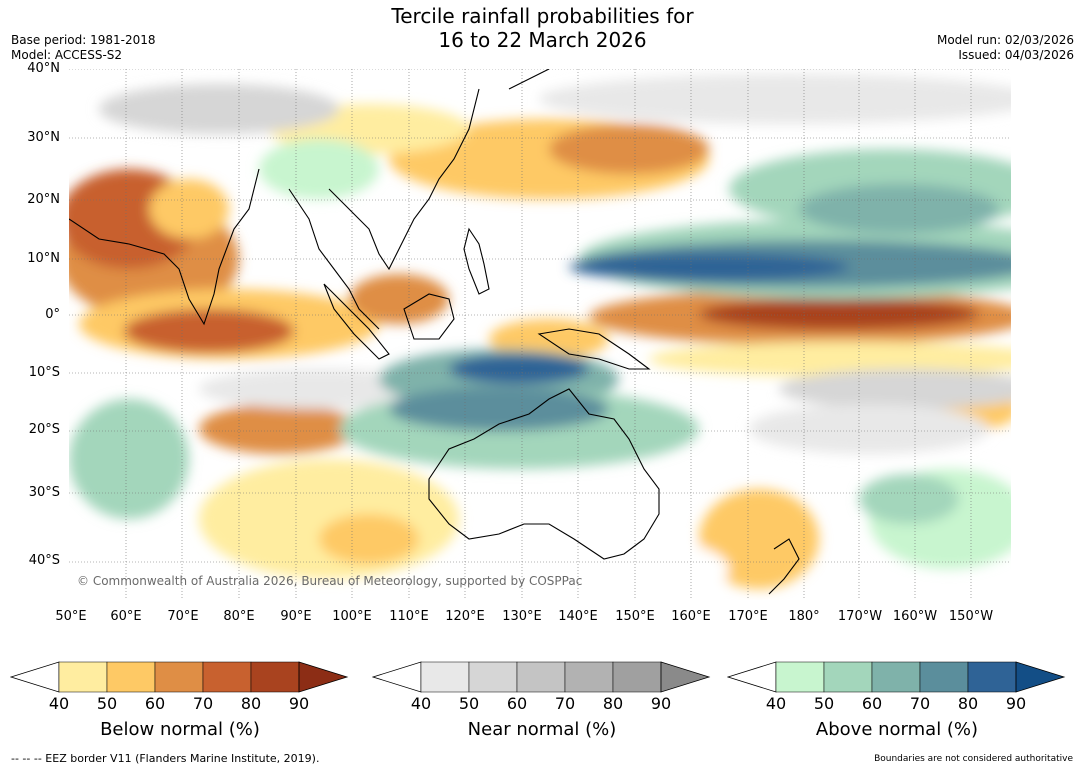  I want to click on lon-label: 110°E, so click(409, 616).